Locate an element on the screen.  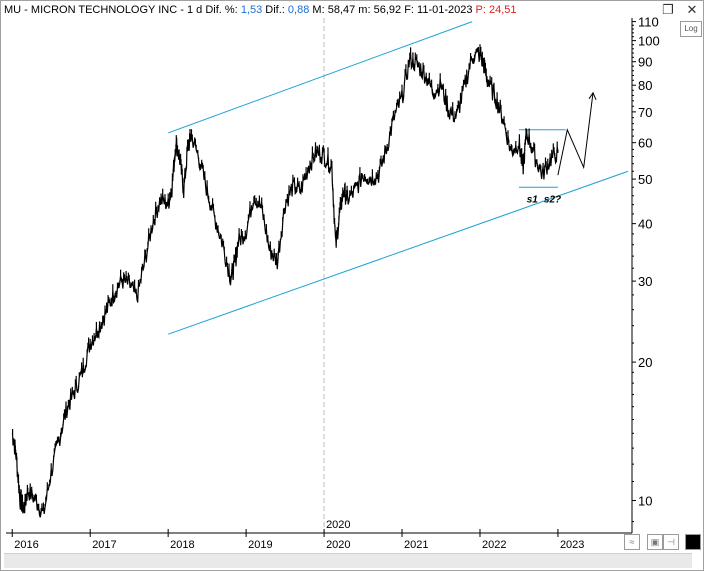
y-tick-label: 20 is located at coordinates (645, 362).